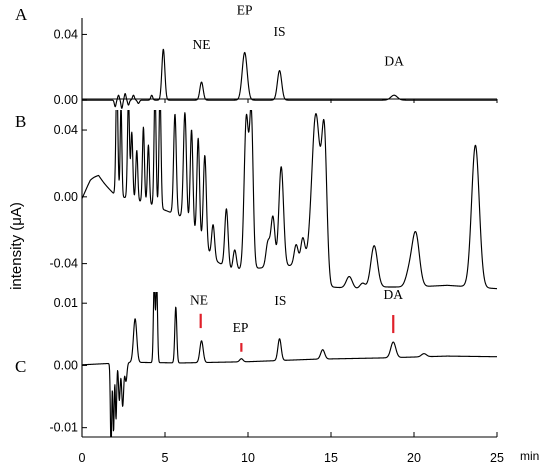 The width and height of the screenshot is (550, 471). I want to click on panel-label-A: A, so click(21, 14).